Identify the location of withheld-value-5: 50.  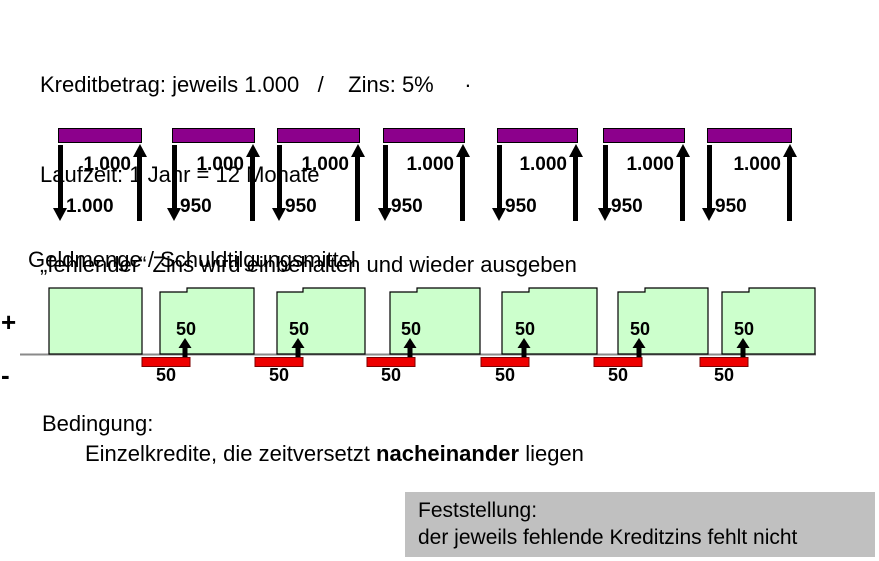
(618, 375).